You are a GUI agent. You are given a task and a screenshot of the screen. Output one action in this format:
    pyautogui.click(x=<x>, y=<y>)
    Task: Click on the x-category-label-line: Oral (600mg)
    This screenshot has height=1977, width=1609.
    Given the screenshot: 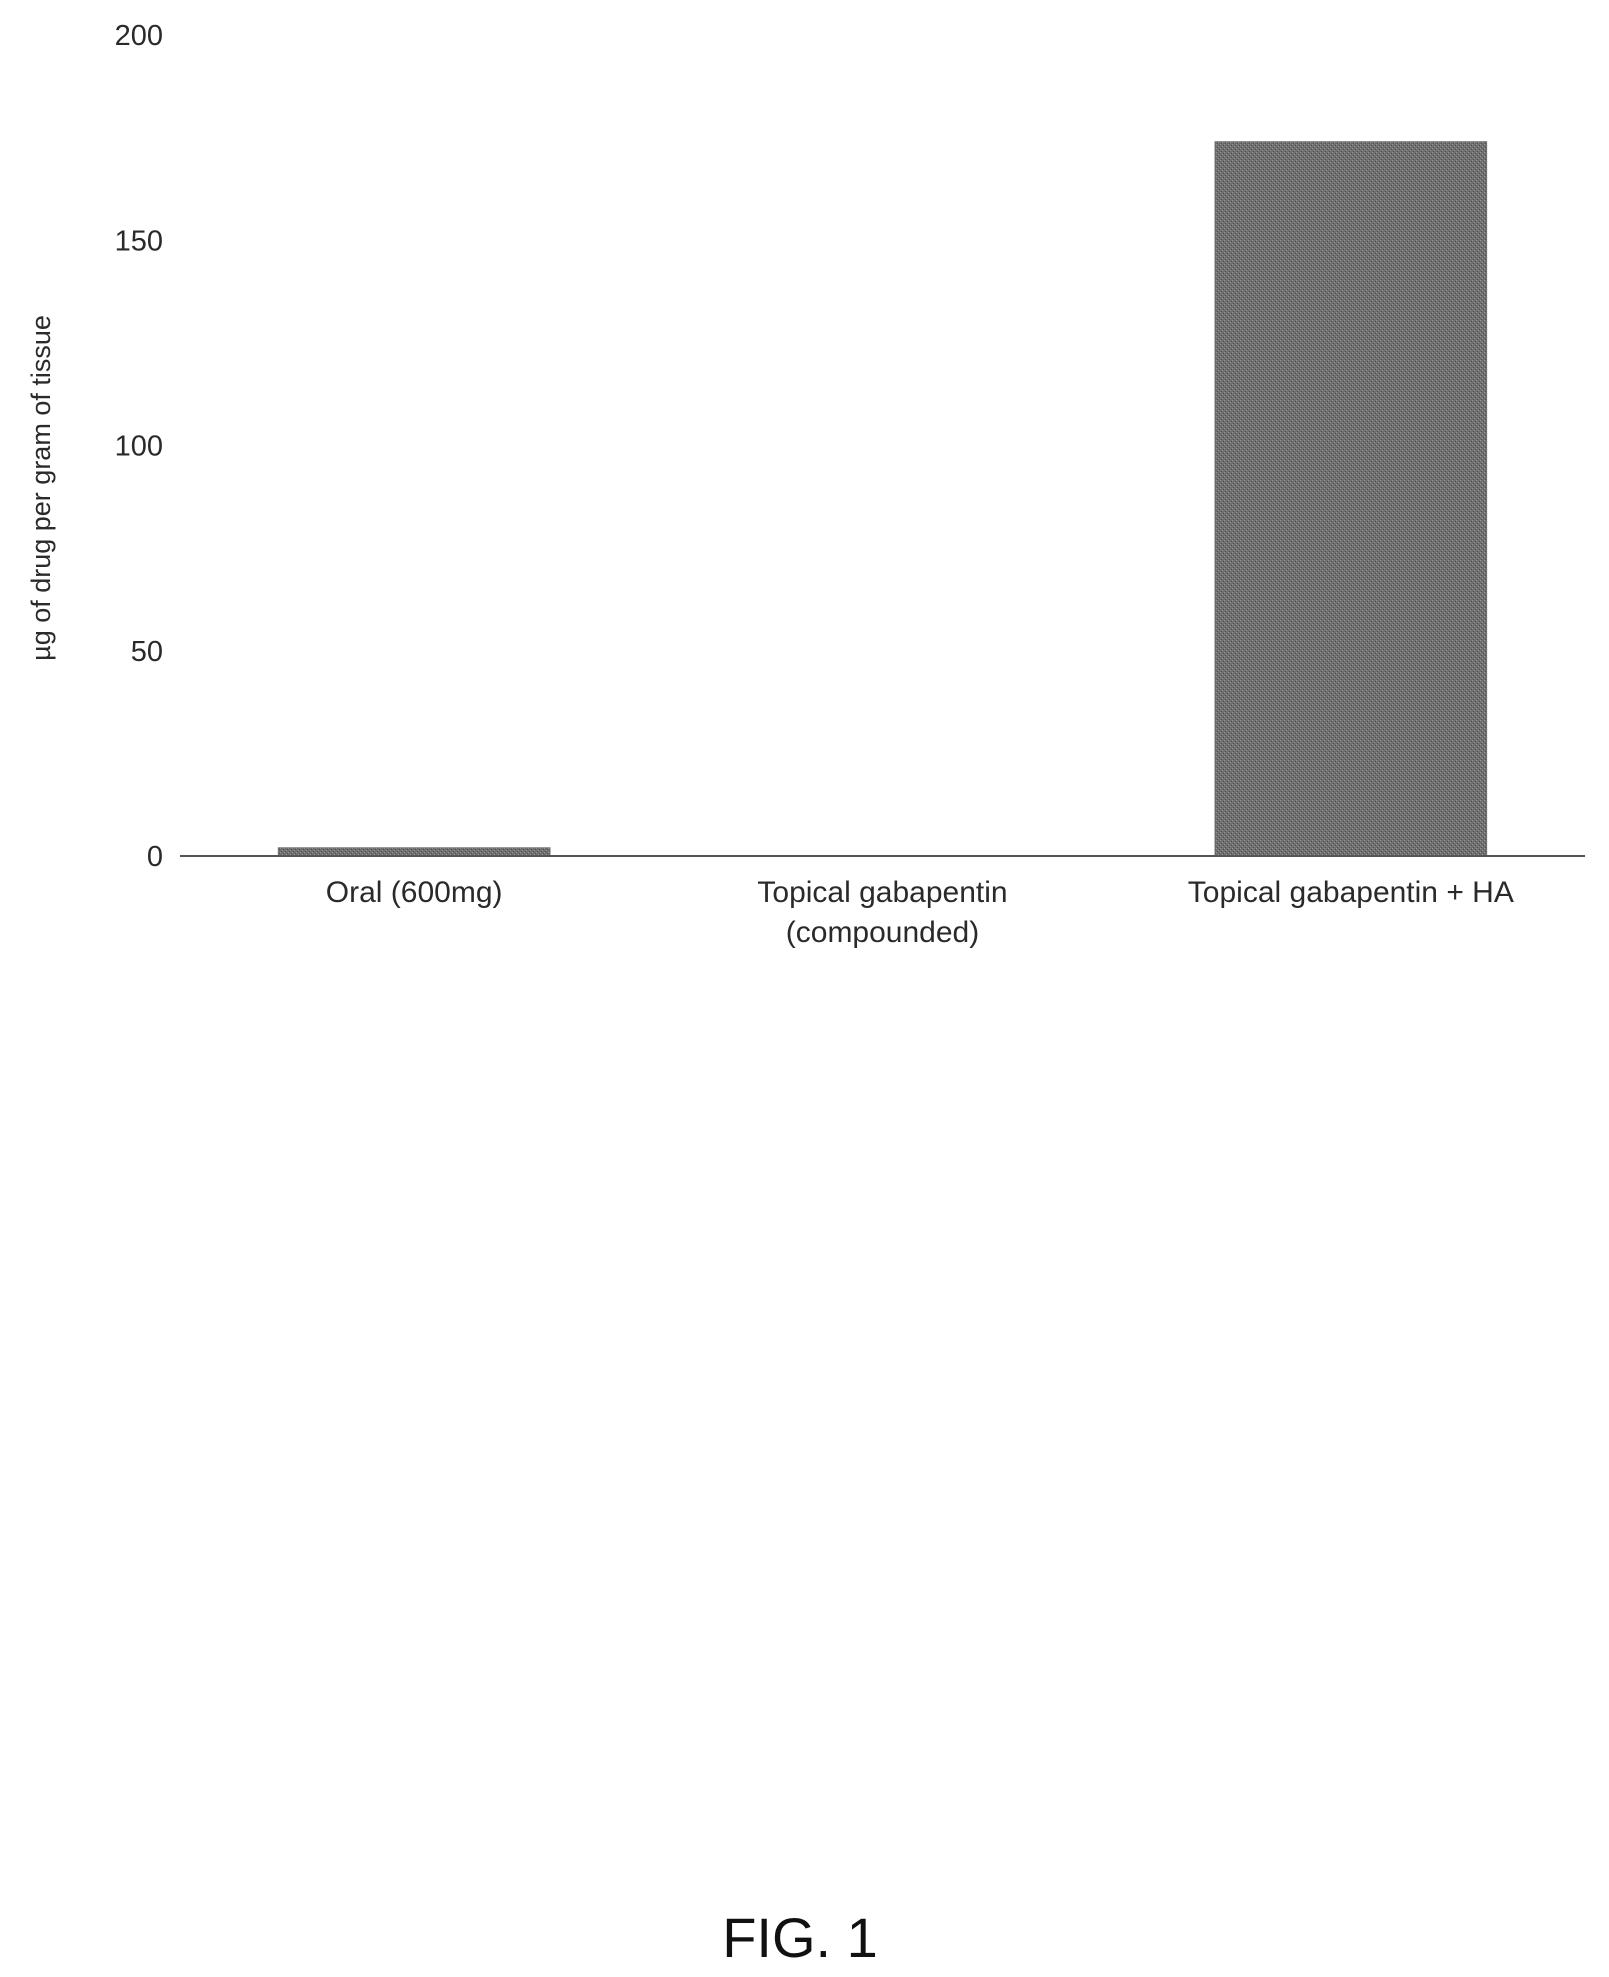 What is the action you would take?
    pyautogui.click(x=414, y=892)
    